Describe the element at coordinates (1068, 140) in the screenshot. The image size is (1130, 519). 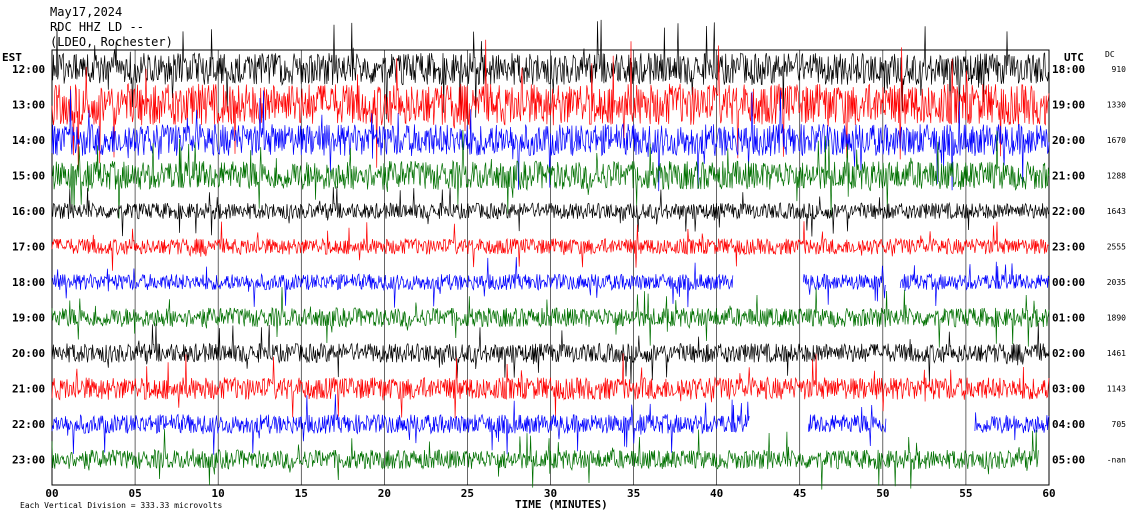
I see `utc-hour-label: 20:00` at that location.